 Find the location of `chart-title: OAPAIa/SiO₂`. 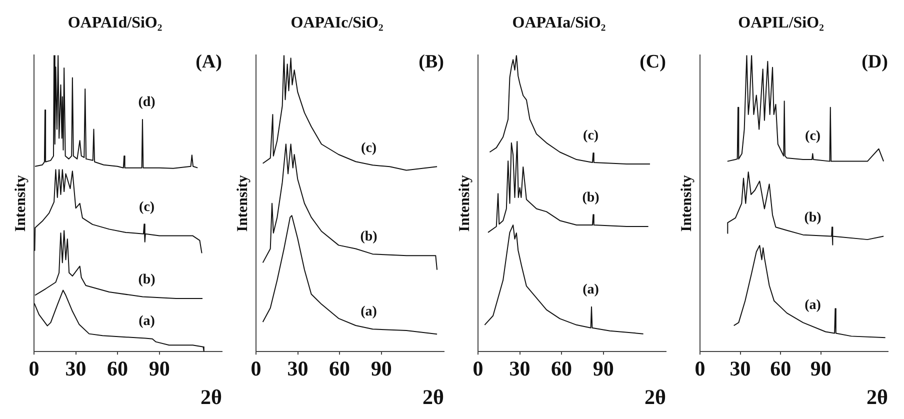

chart-title: OAPAIa/SiO₂ is located at coordinates (559, 23).